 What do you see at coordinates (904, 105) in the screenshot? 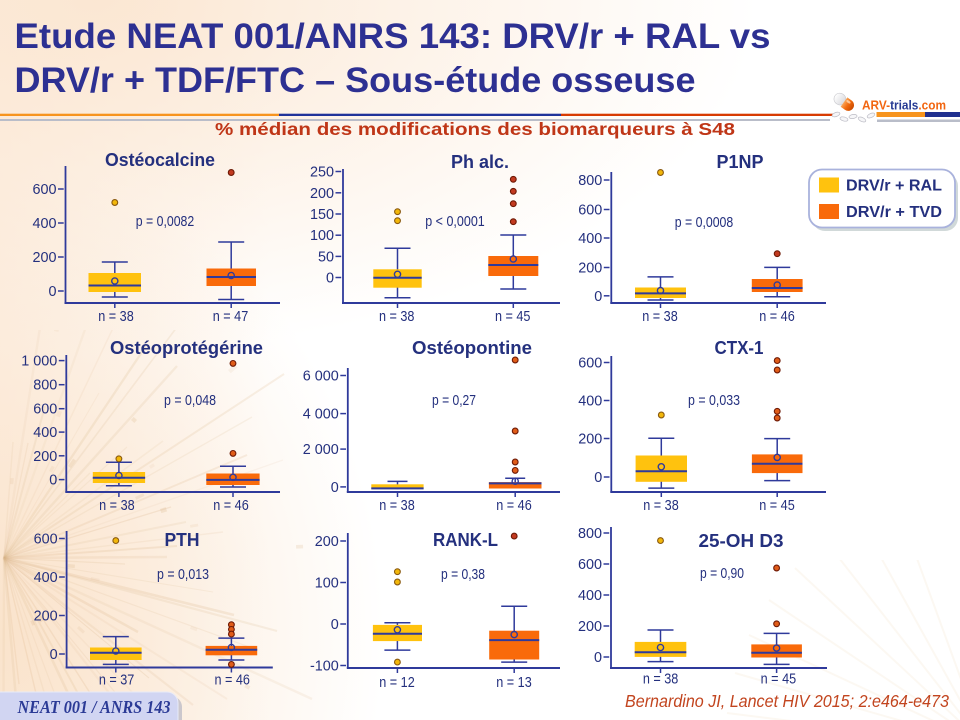
I see `svg-text: ARV-trials.com` at bounding box center [904, 105].